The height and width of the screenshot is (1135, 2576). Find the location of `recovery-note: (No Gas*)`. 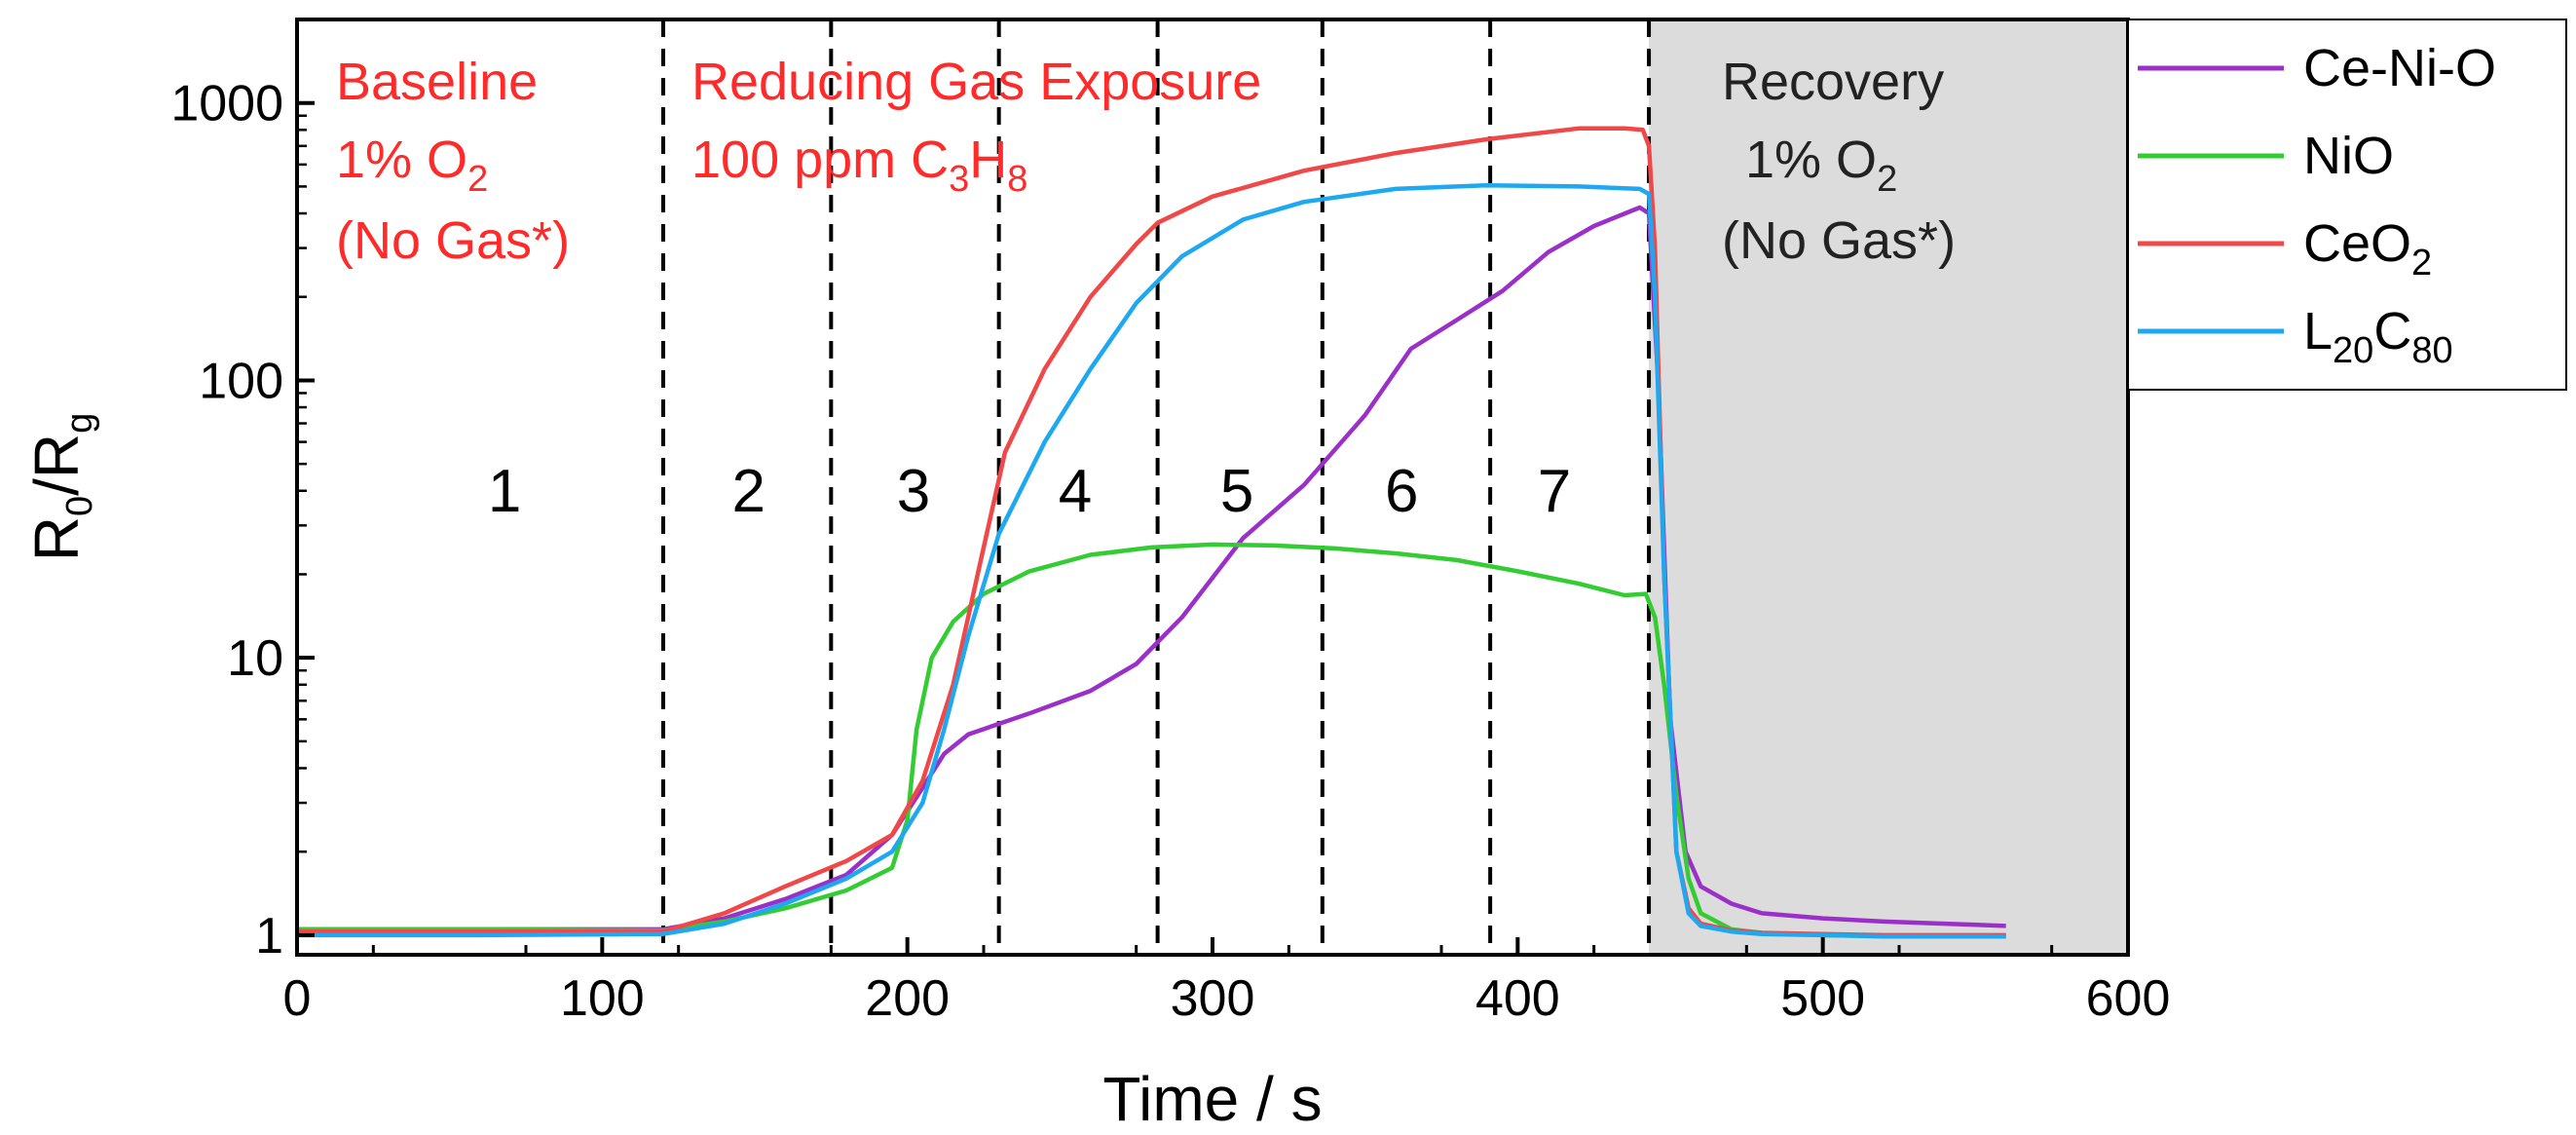

recovery-note: (No Gas*) is located at coordinates (1839, 240).